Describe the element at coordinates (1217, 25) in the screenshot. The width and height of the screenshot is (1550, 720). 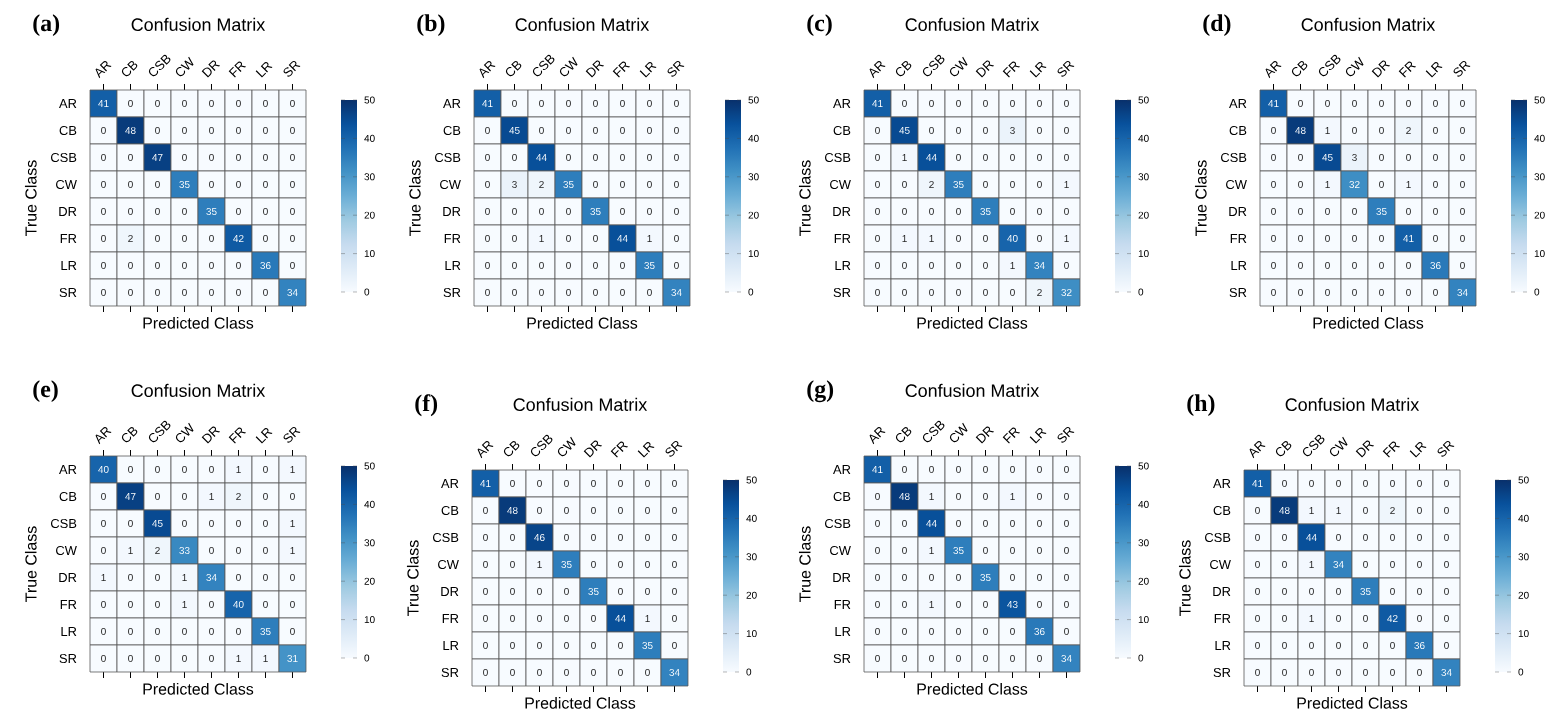
I see `text: (d)` at that location.